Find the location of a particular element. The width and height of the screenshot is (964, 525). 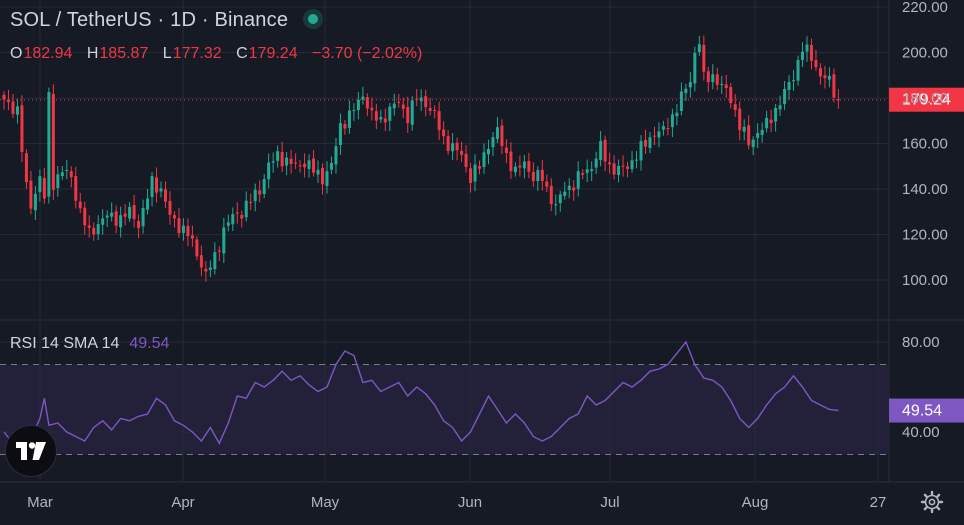

time-axis-tick: Jul is located at coordinates (609, 502).